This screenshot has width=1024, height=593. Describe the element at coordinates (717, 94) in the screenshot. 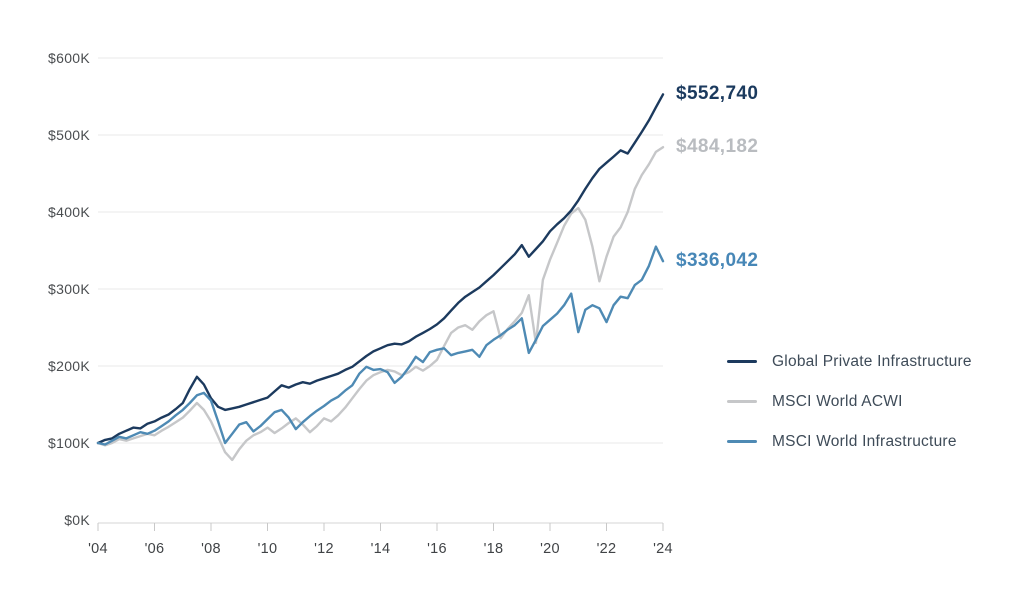

I see `end-label-global-private-infrastructure: $552,740` at that location.